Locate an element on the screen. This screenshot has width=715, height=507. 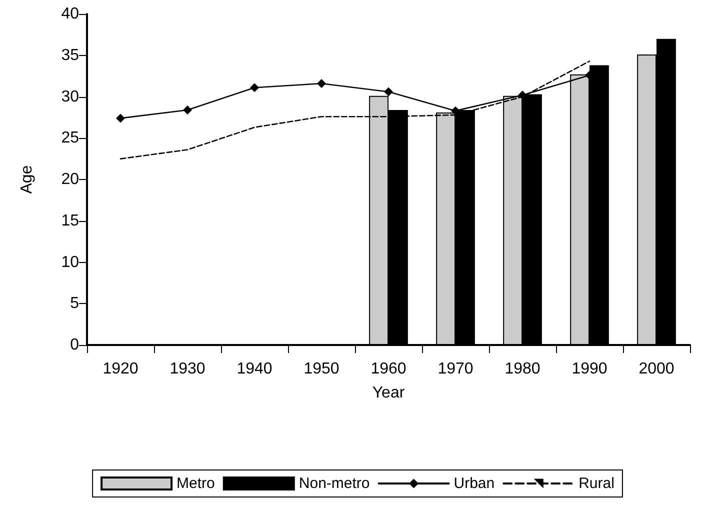
x-tick-label: 1930 is located at coordinates (188, 369).